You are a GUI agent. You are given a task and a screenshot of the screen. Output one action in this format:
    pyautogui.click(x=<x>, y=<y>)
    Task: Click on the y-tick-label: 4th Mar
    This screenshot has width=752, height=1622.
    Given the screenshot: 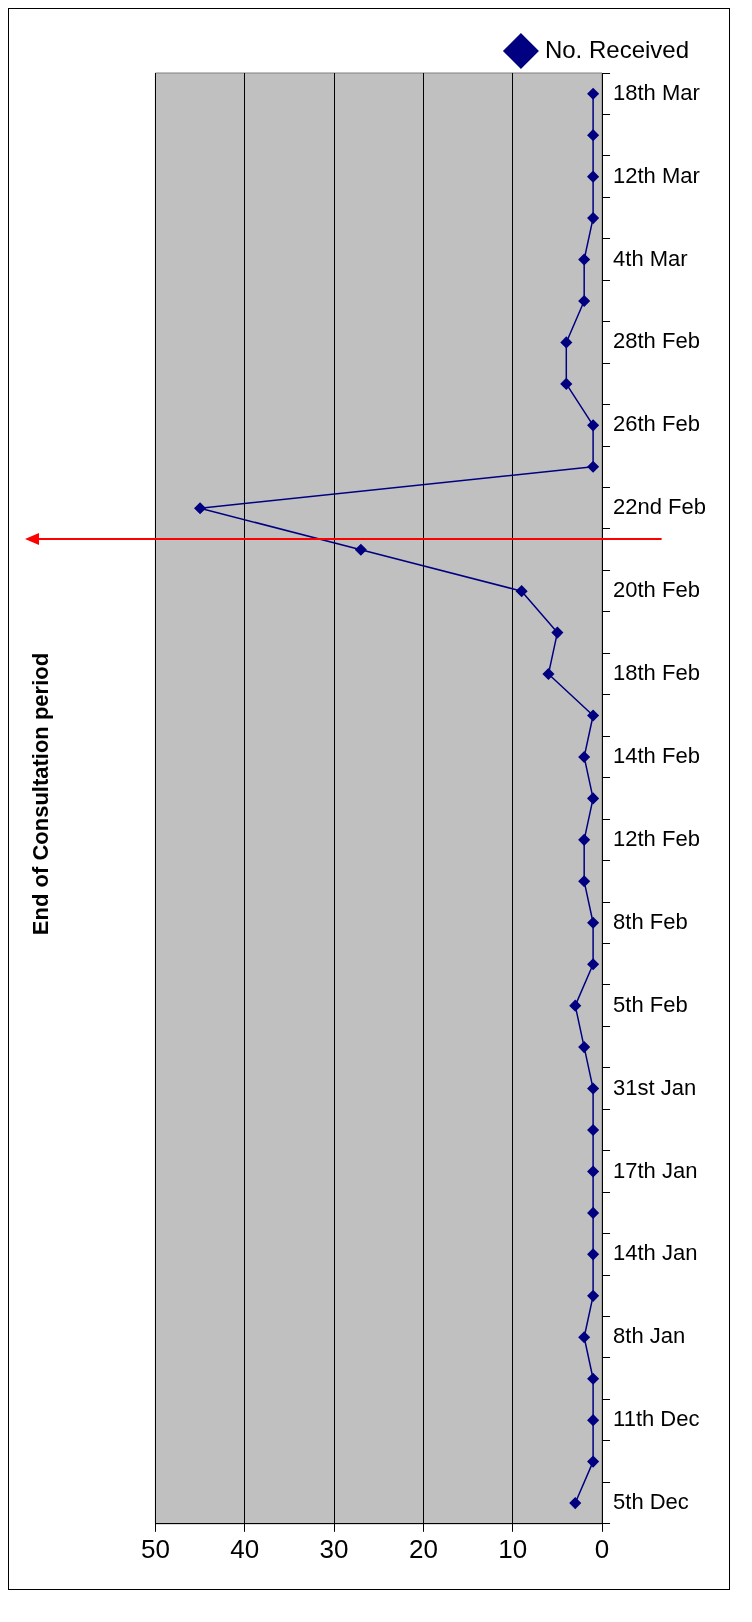 What is the action you would take?
    pyautogui.click(x=650, y=258)
    